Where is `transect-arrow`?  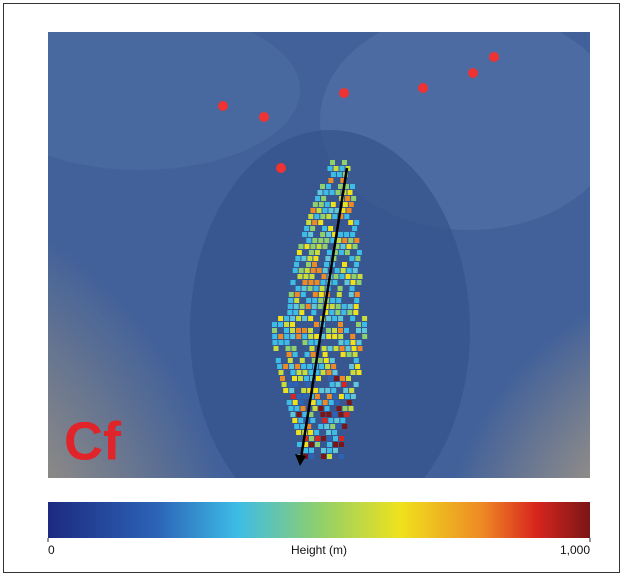 transect-arrow is located at coordinates (324, 313).